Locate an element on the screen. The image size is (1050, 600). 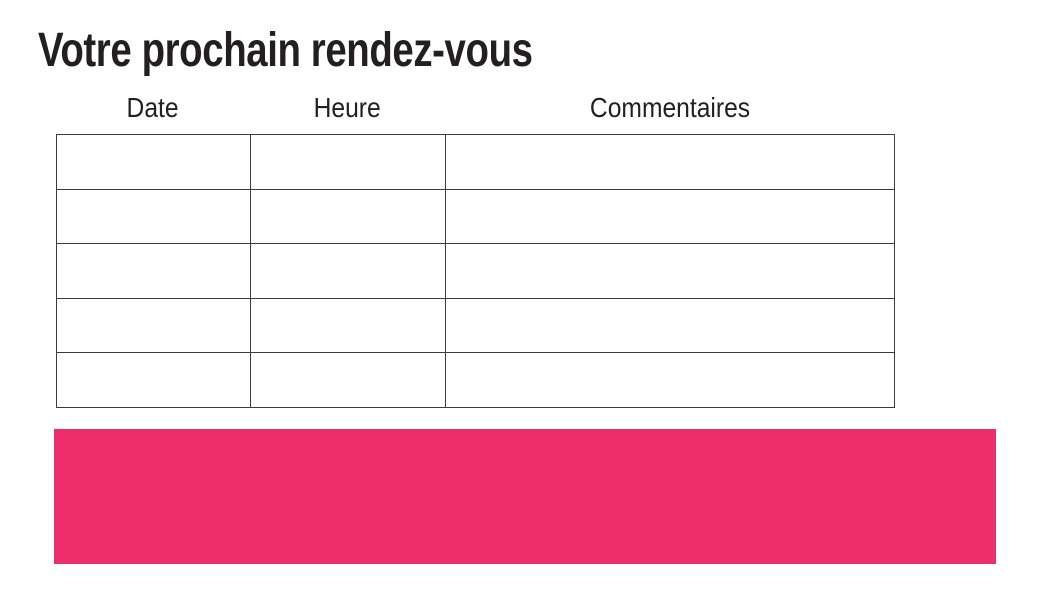
column-header-heure-label: Heure is located at coordinates (347, 107).